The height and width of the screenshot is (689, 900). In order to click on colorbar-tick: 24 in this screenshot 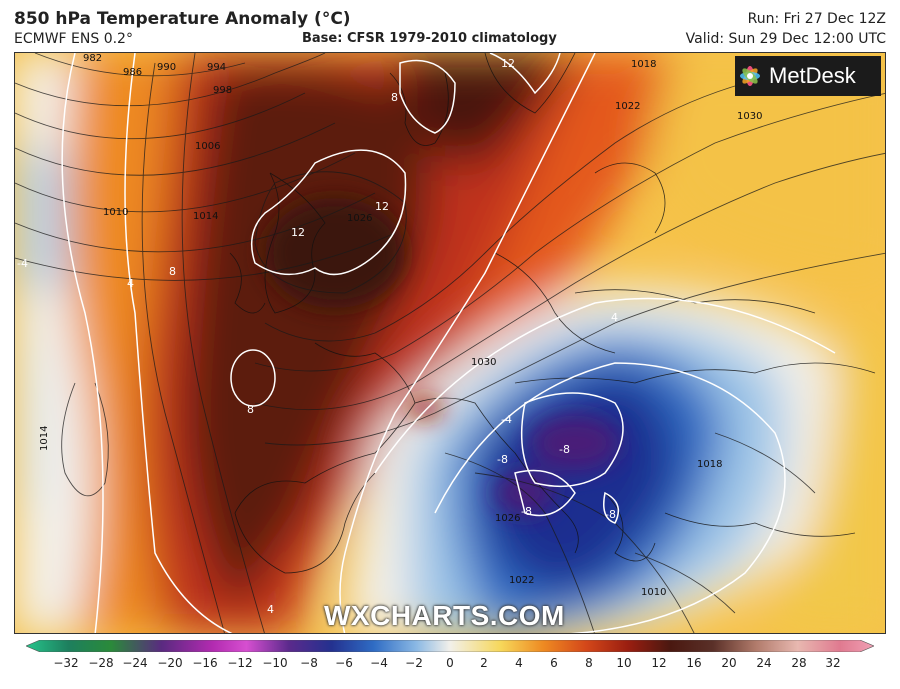, I will do `click(764, 663)`.